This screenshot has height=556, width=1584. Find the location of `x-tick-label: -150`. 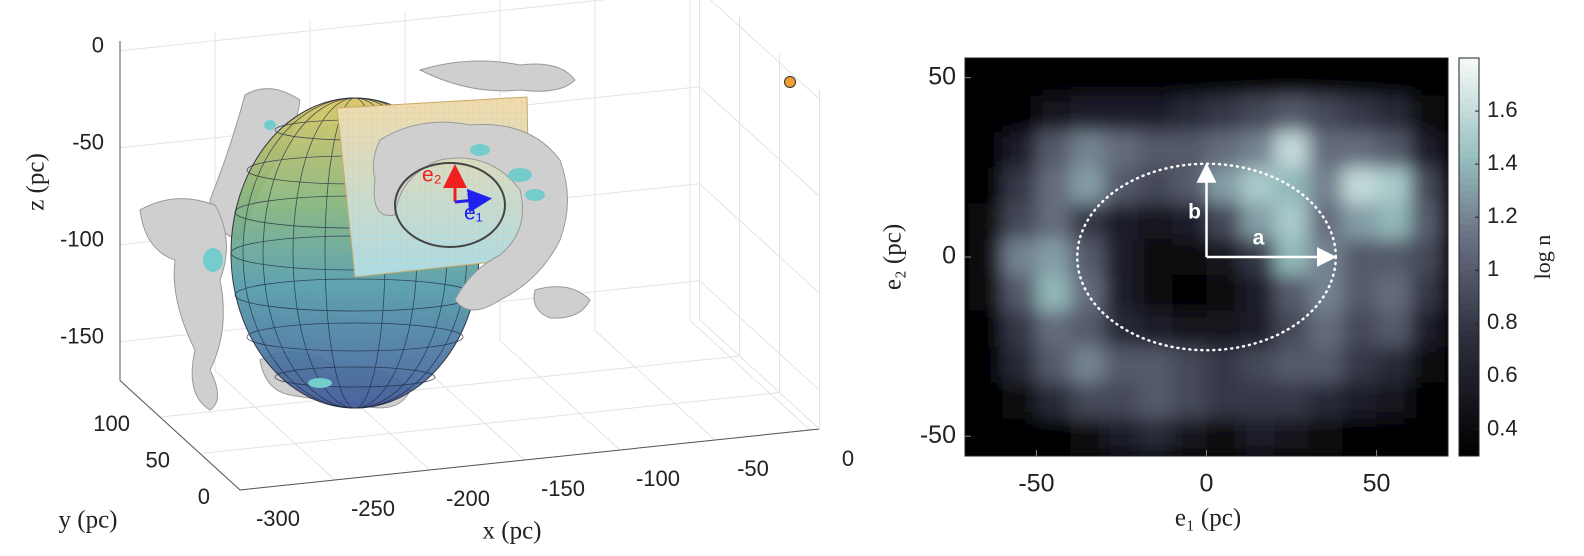

x-tick-label: -150 is located at coordinates (563, 488).